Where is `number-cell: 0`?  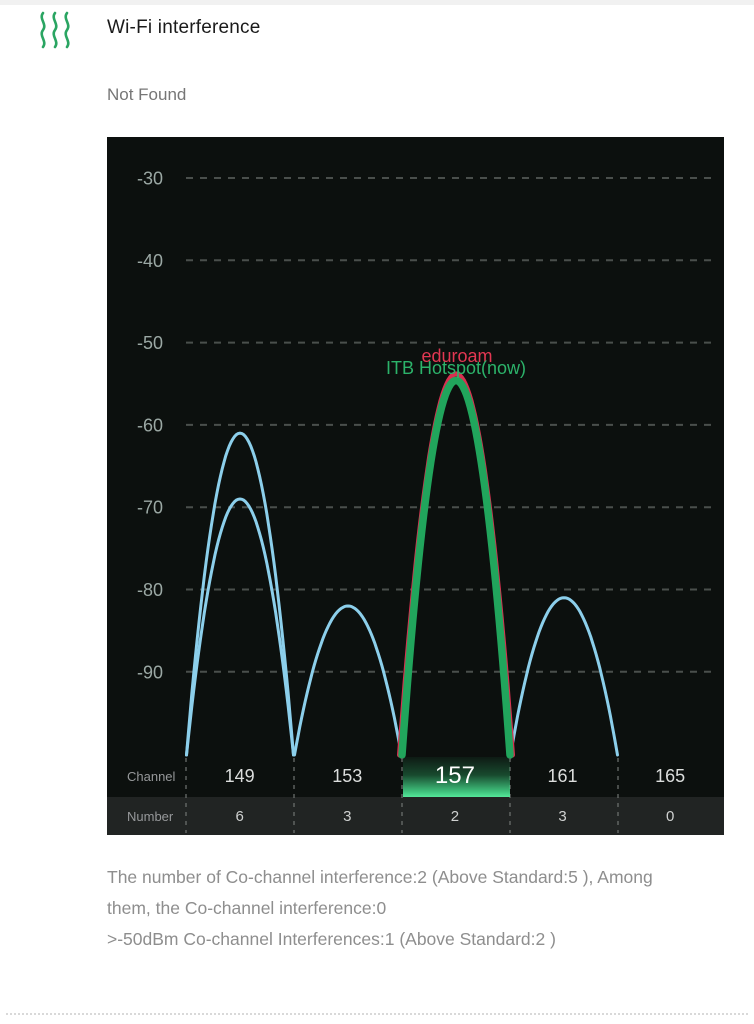
number-cell: 0 is located at coordinates (670, 816).